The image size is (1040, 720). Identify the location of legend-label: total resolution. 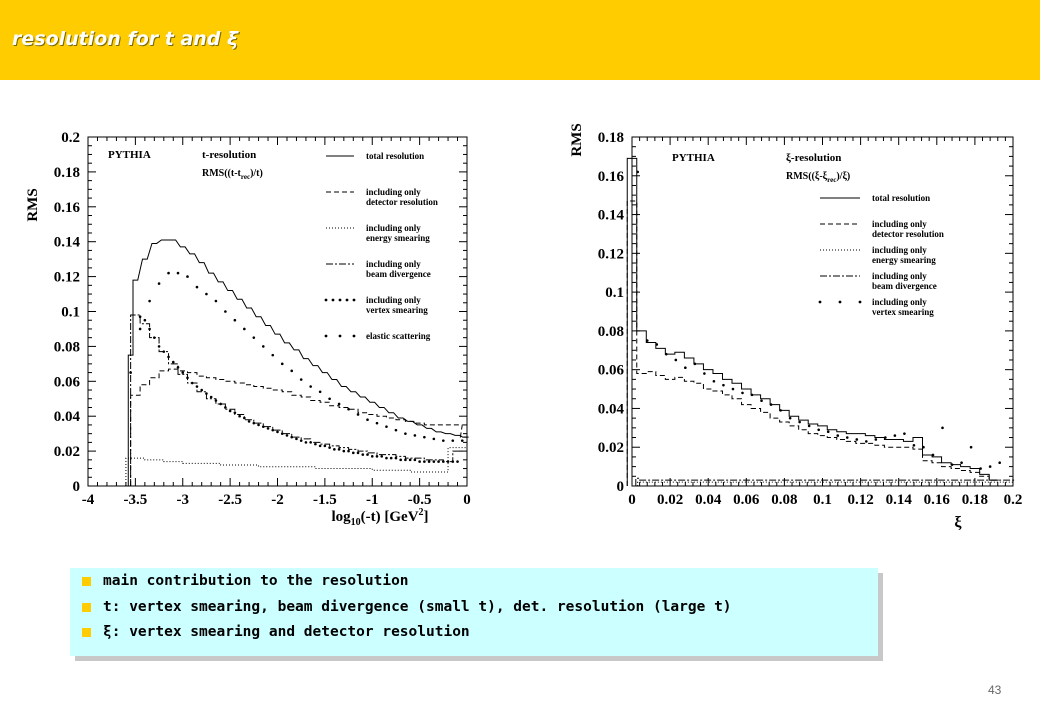
(901, 198).